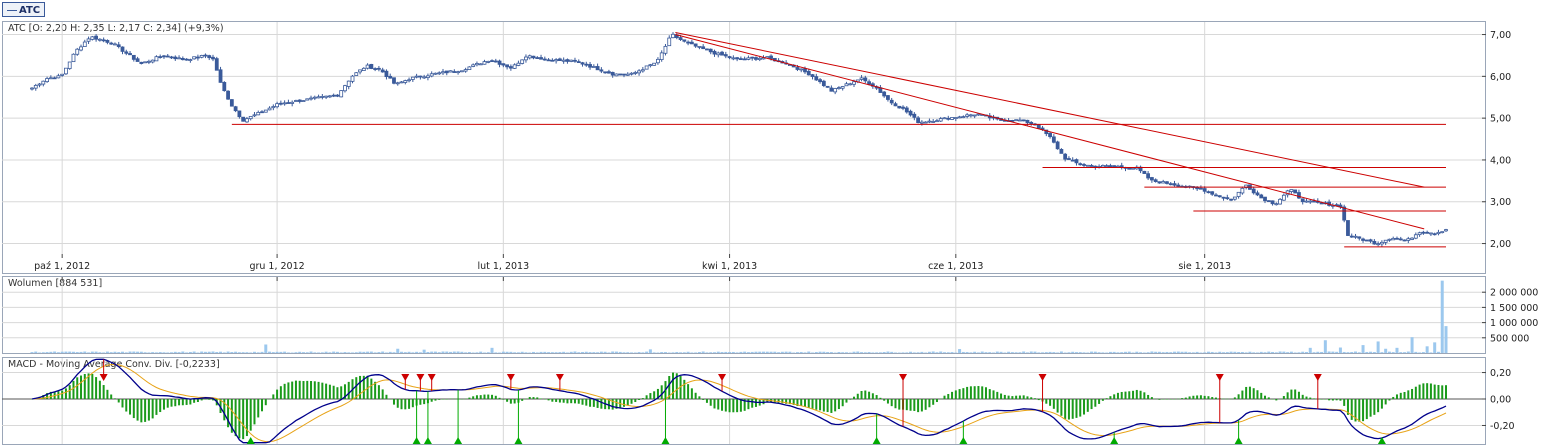  What do you see at coordinates (1500, 400) in the screenshot?
I see `y-tick-label: 0,00` at bounding box center [1500, 400].